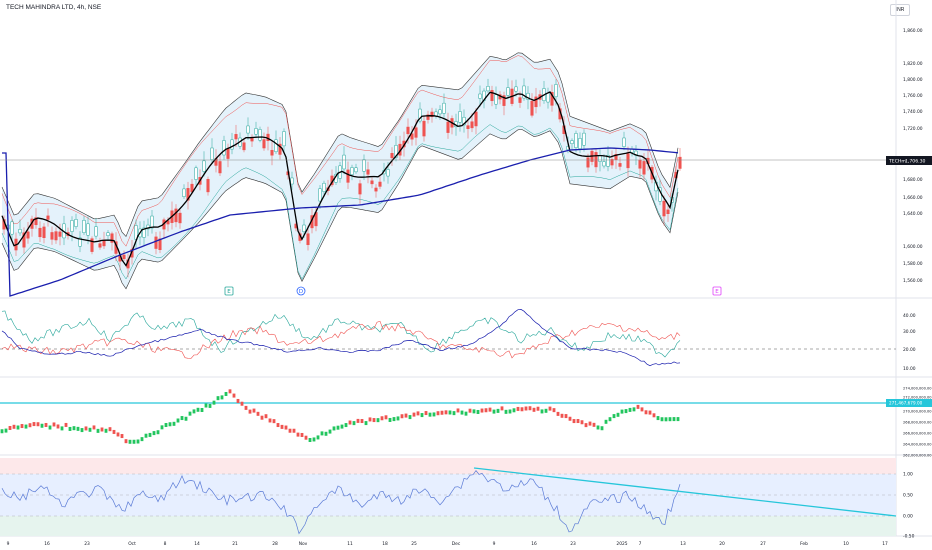 The image size is (932, 550). What do you see at coordinates (473, 291) in the screenshot?
I see `event-markers: E D E` at bounding box center [473, 291].